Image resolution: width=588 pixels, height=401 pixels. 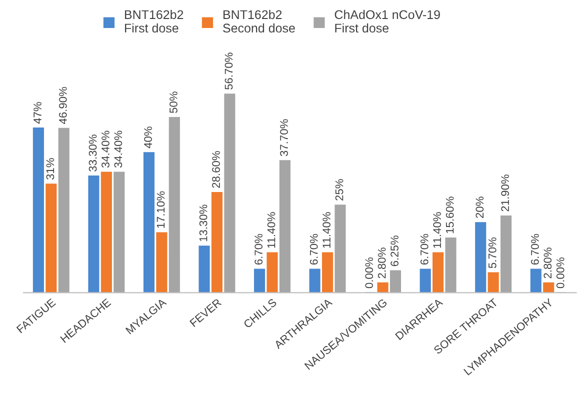 What do you see at coordinates (450, 215) in the screenshot?
I see `data-label: 15.60%` at bounding box center [450, 215].